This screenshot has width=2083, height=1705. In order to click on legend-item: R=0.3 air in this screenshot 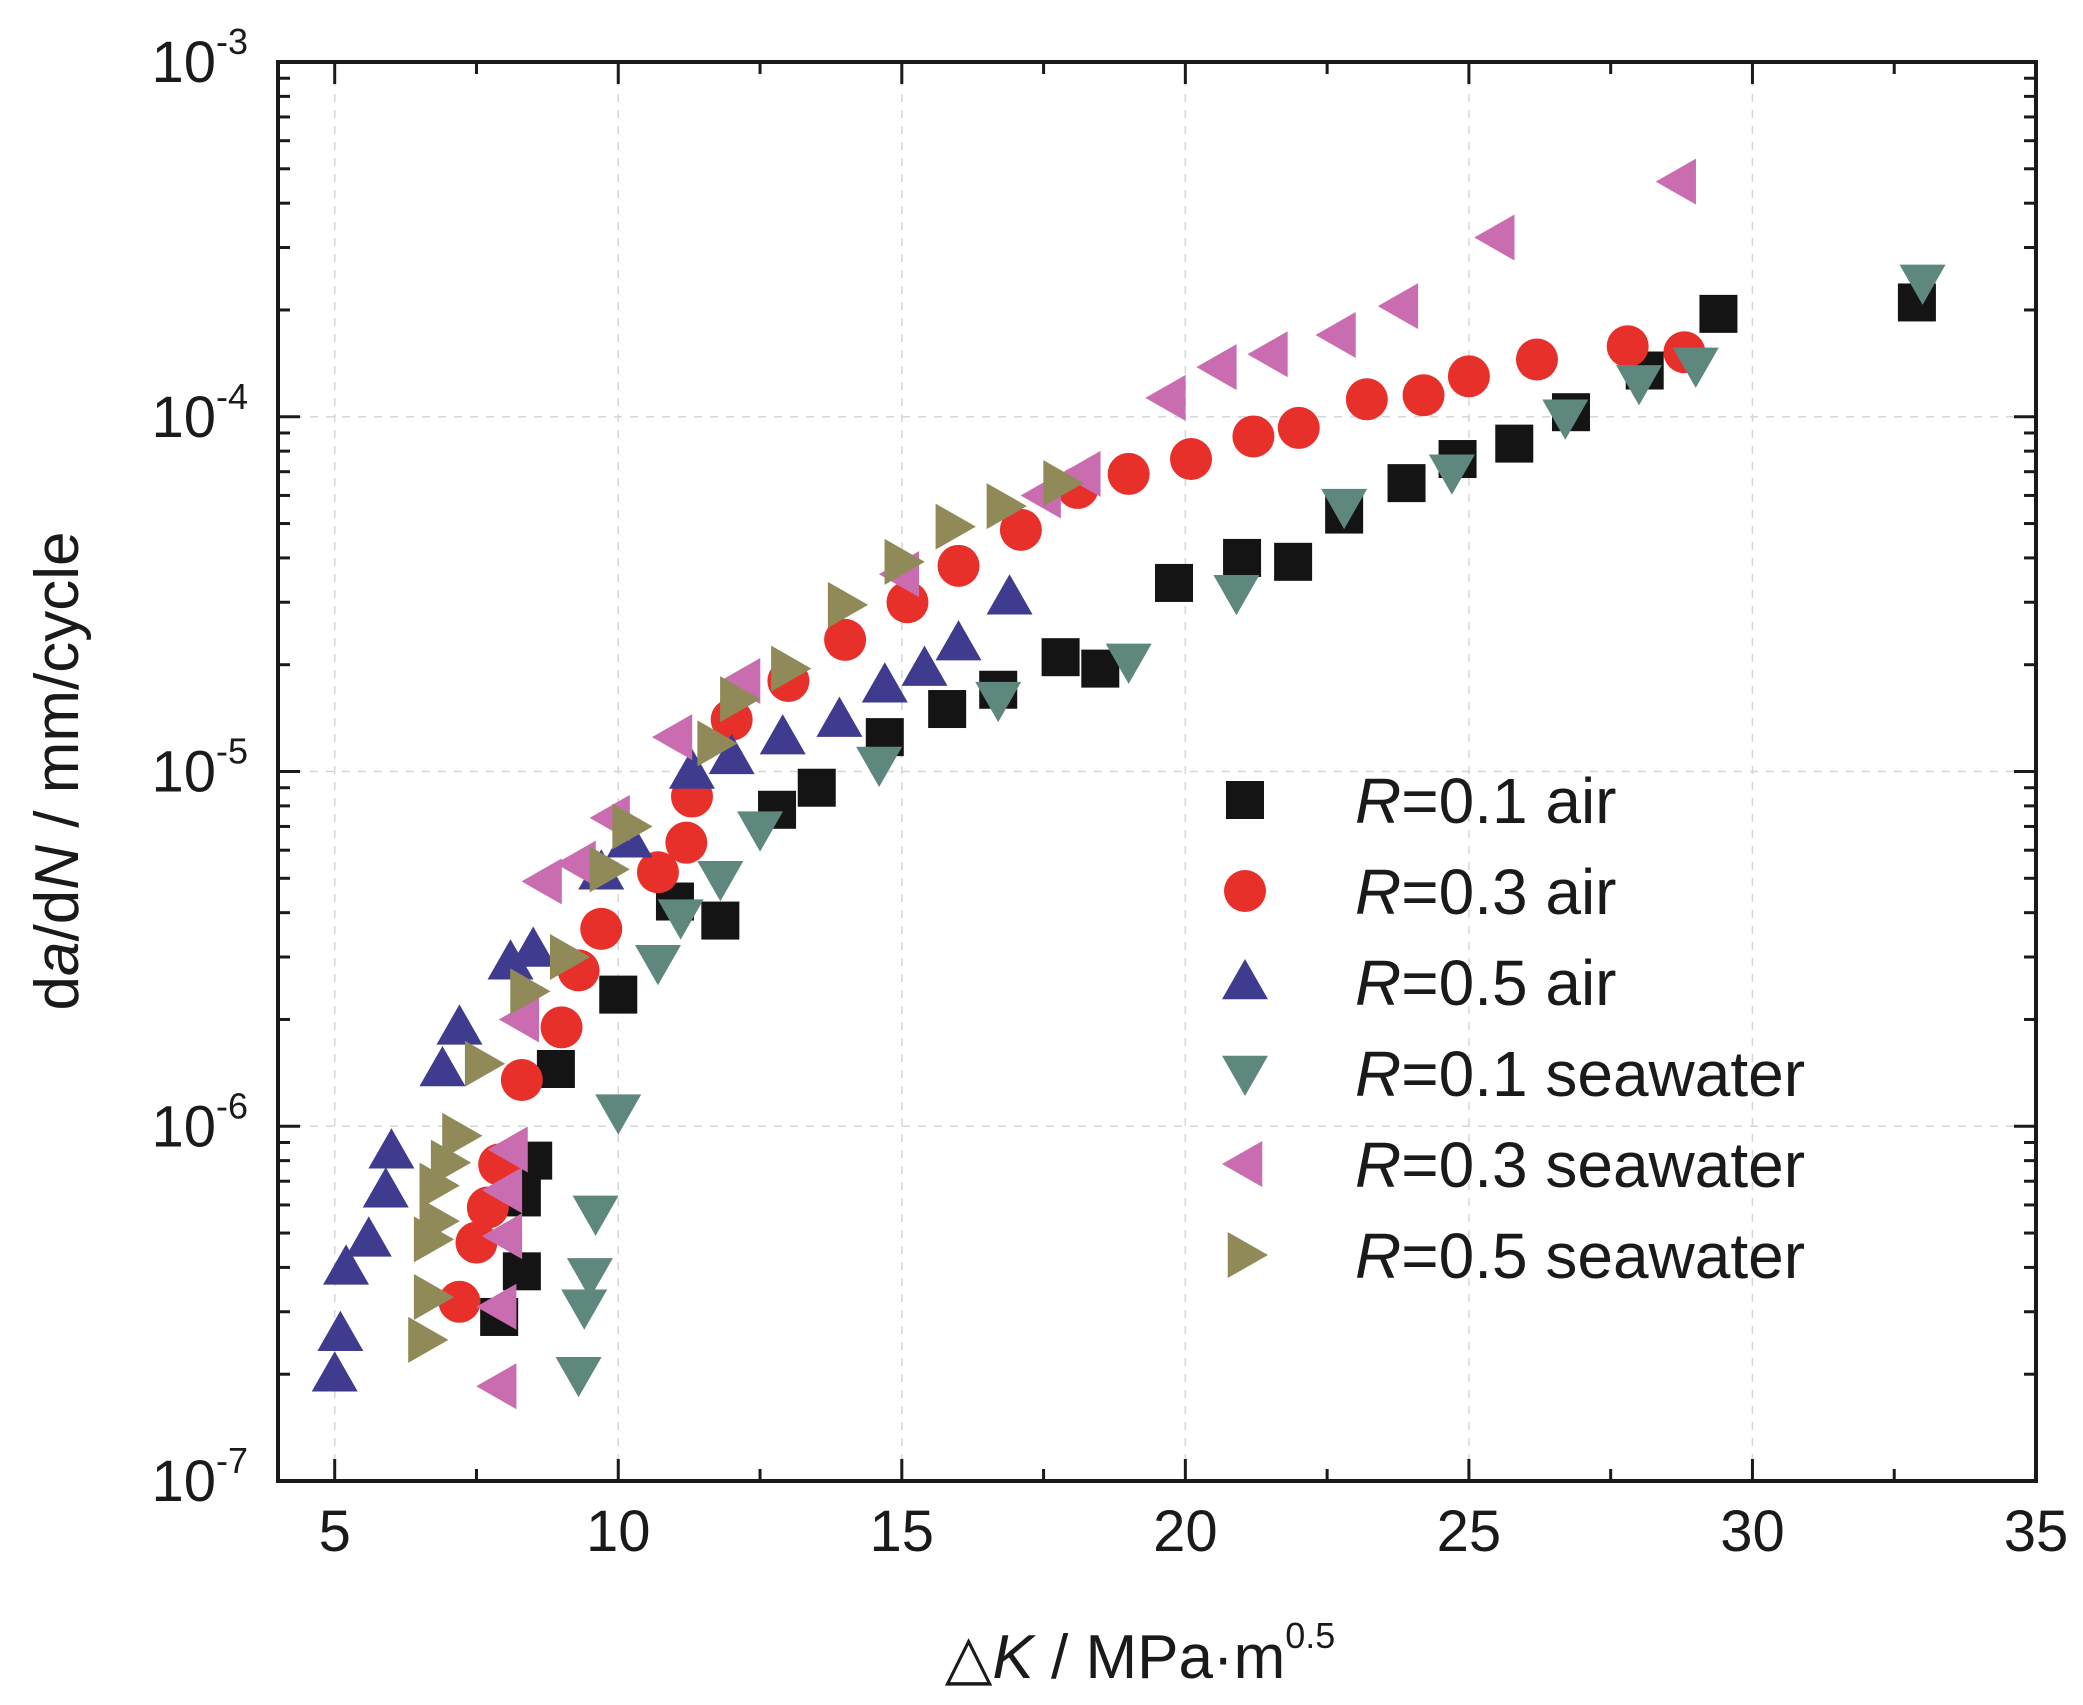, I will do `click(1420, 892)`.